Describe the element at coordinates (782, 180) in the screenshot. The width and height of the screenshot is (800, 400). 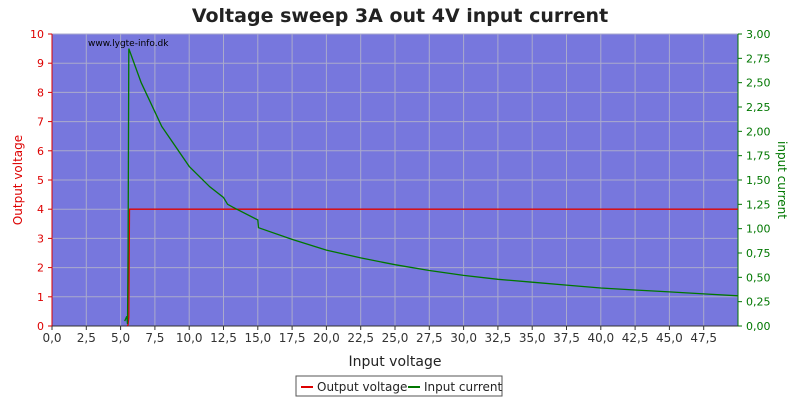
I see `y-axis-right-label: input current` at that location.